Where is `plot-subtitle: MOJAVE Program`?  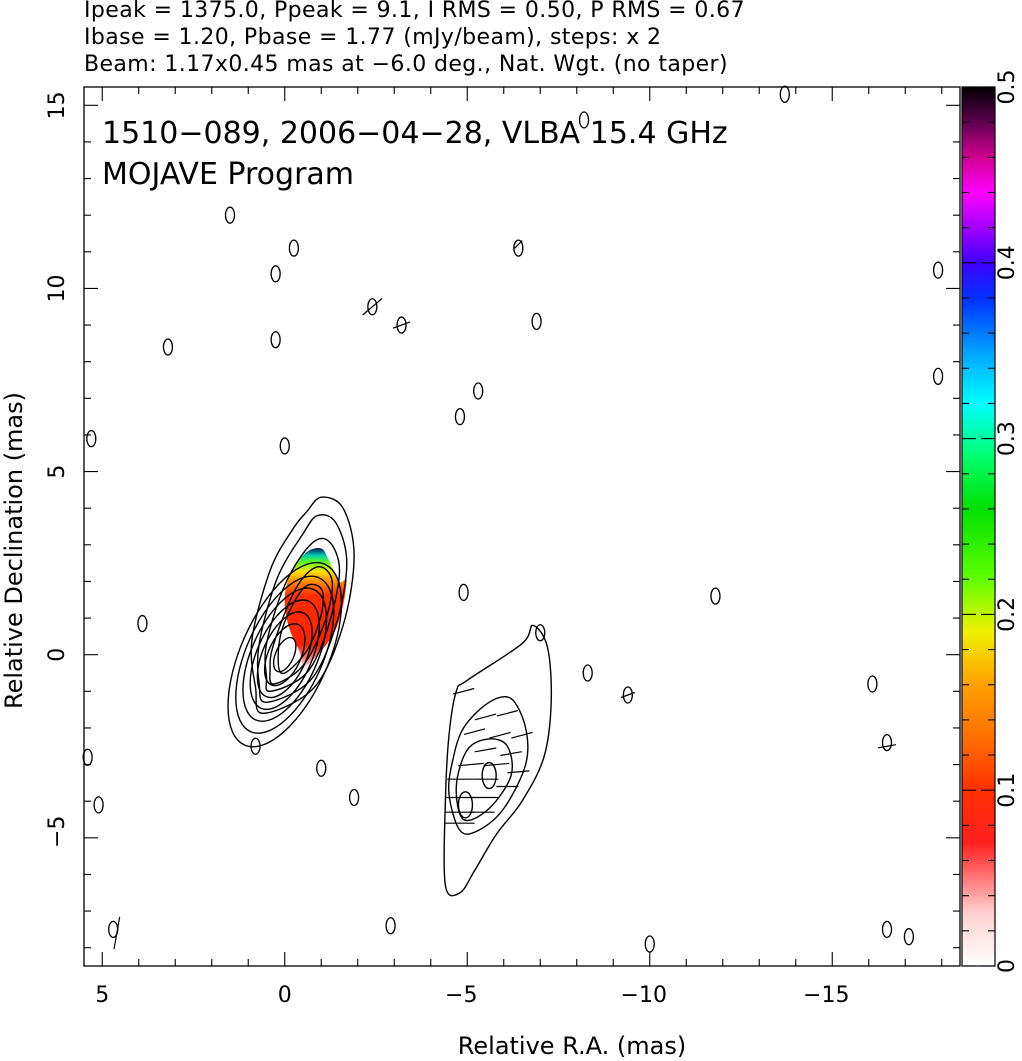
plot-subtitle: MOJAVE Program is located at coordinates (228, 174).